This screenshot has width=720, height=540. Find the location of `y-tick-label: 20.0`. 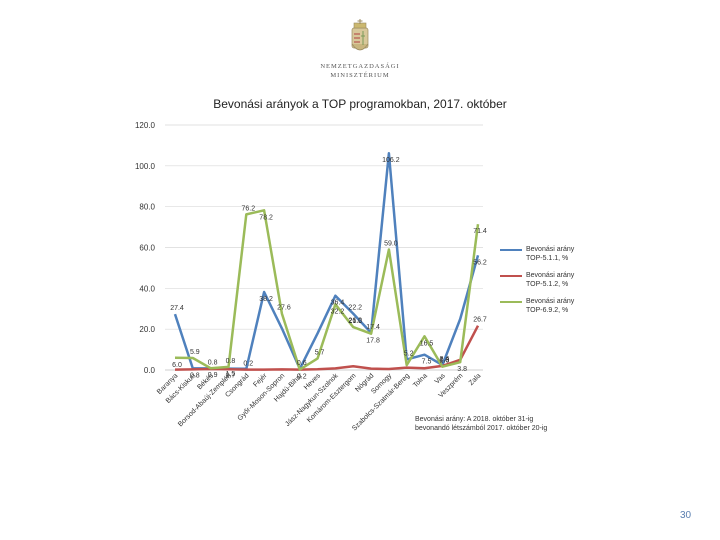

y-tick-label: 20.0 is located at coordinates (147, 329).